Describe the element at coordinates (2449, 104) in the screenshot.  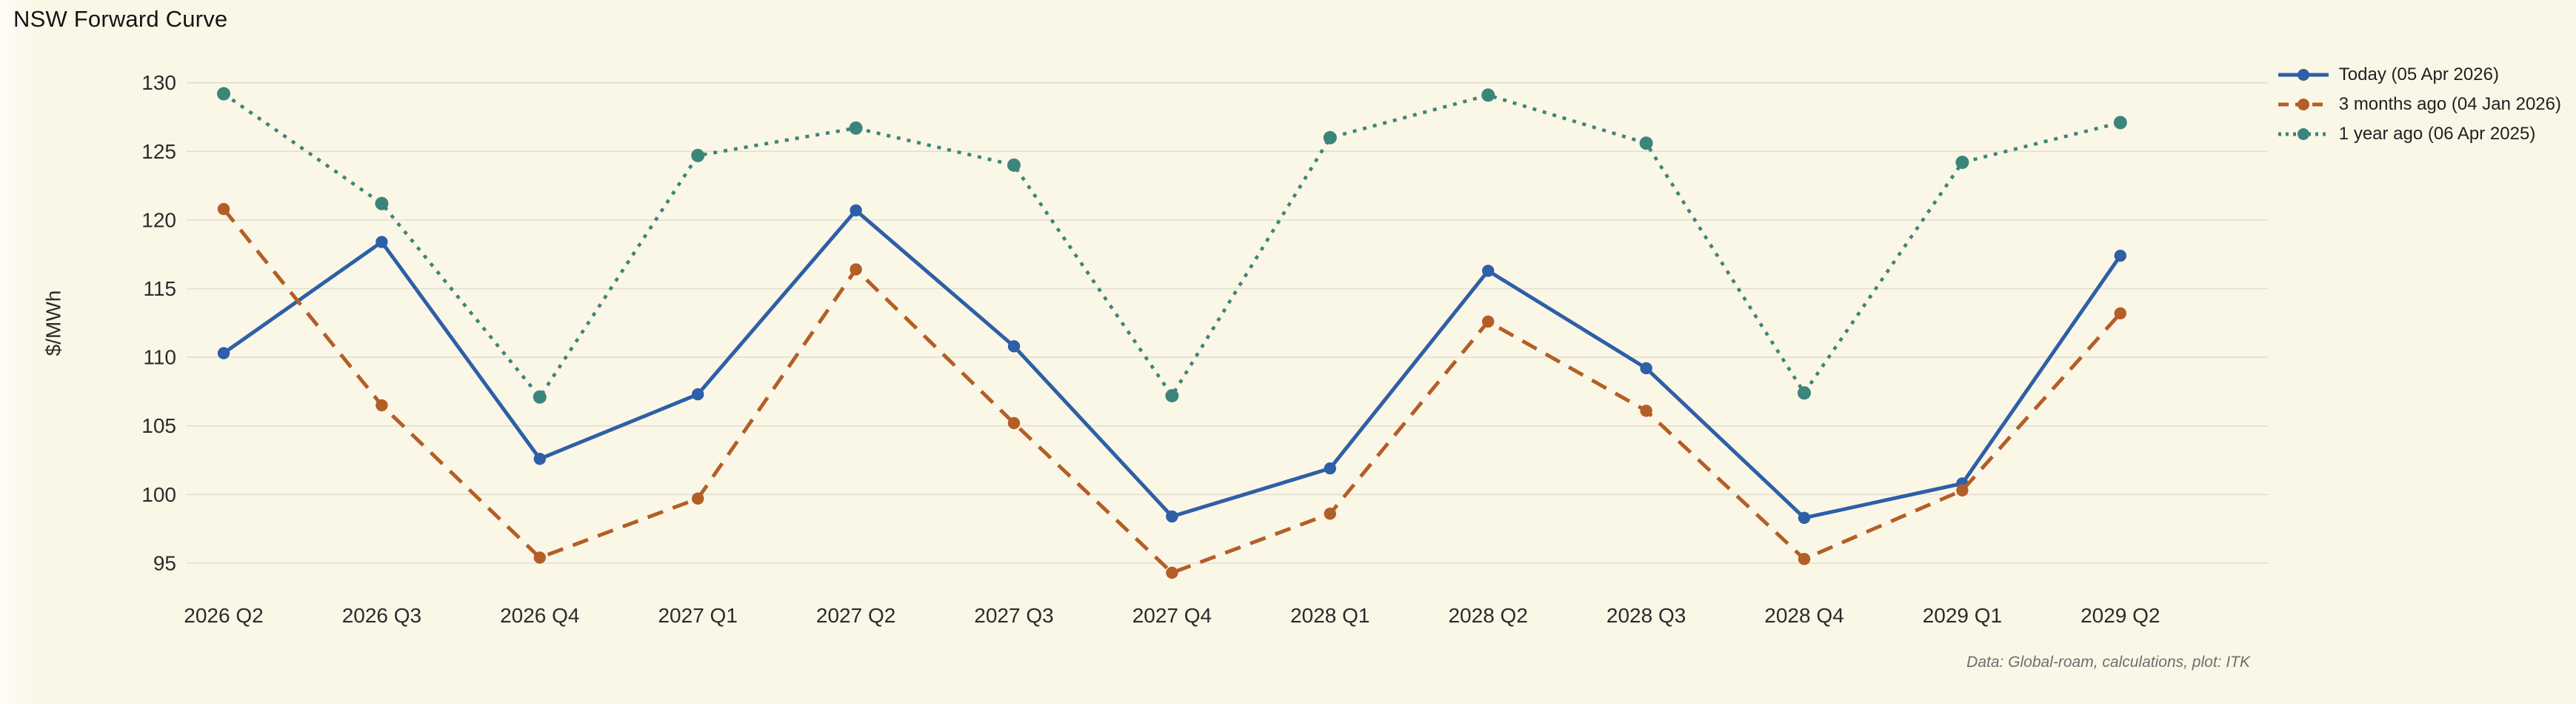
I see `legend-label-3-months-ago: 3 months ago (04 Jan 2026)` at that location.